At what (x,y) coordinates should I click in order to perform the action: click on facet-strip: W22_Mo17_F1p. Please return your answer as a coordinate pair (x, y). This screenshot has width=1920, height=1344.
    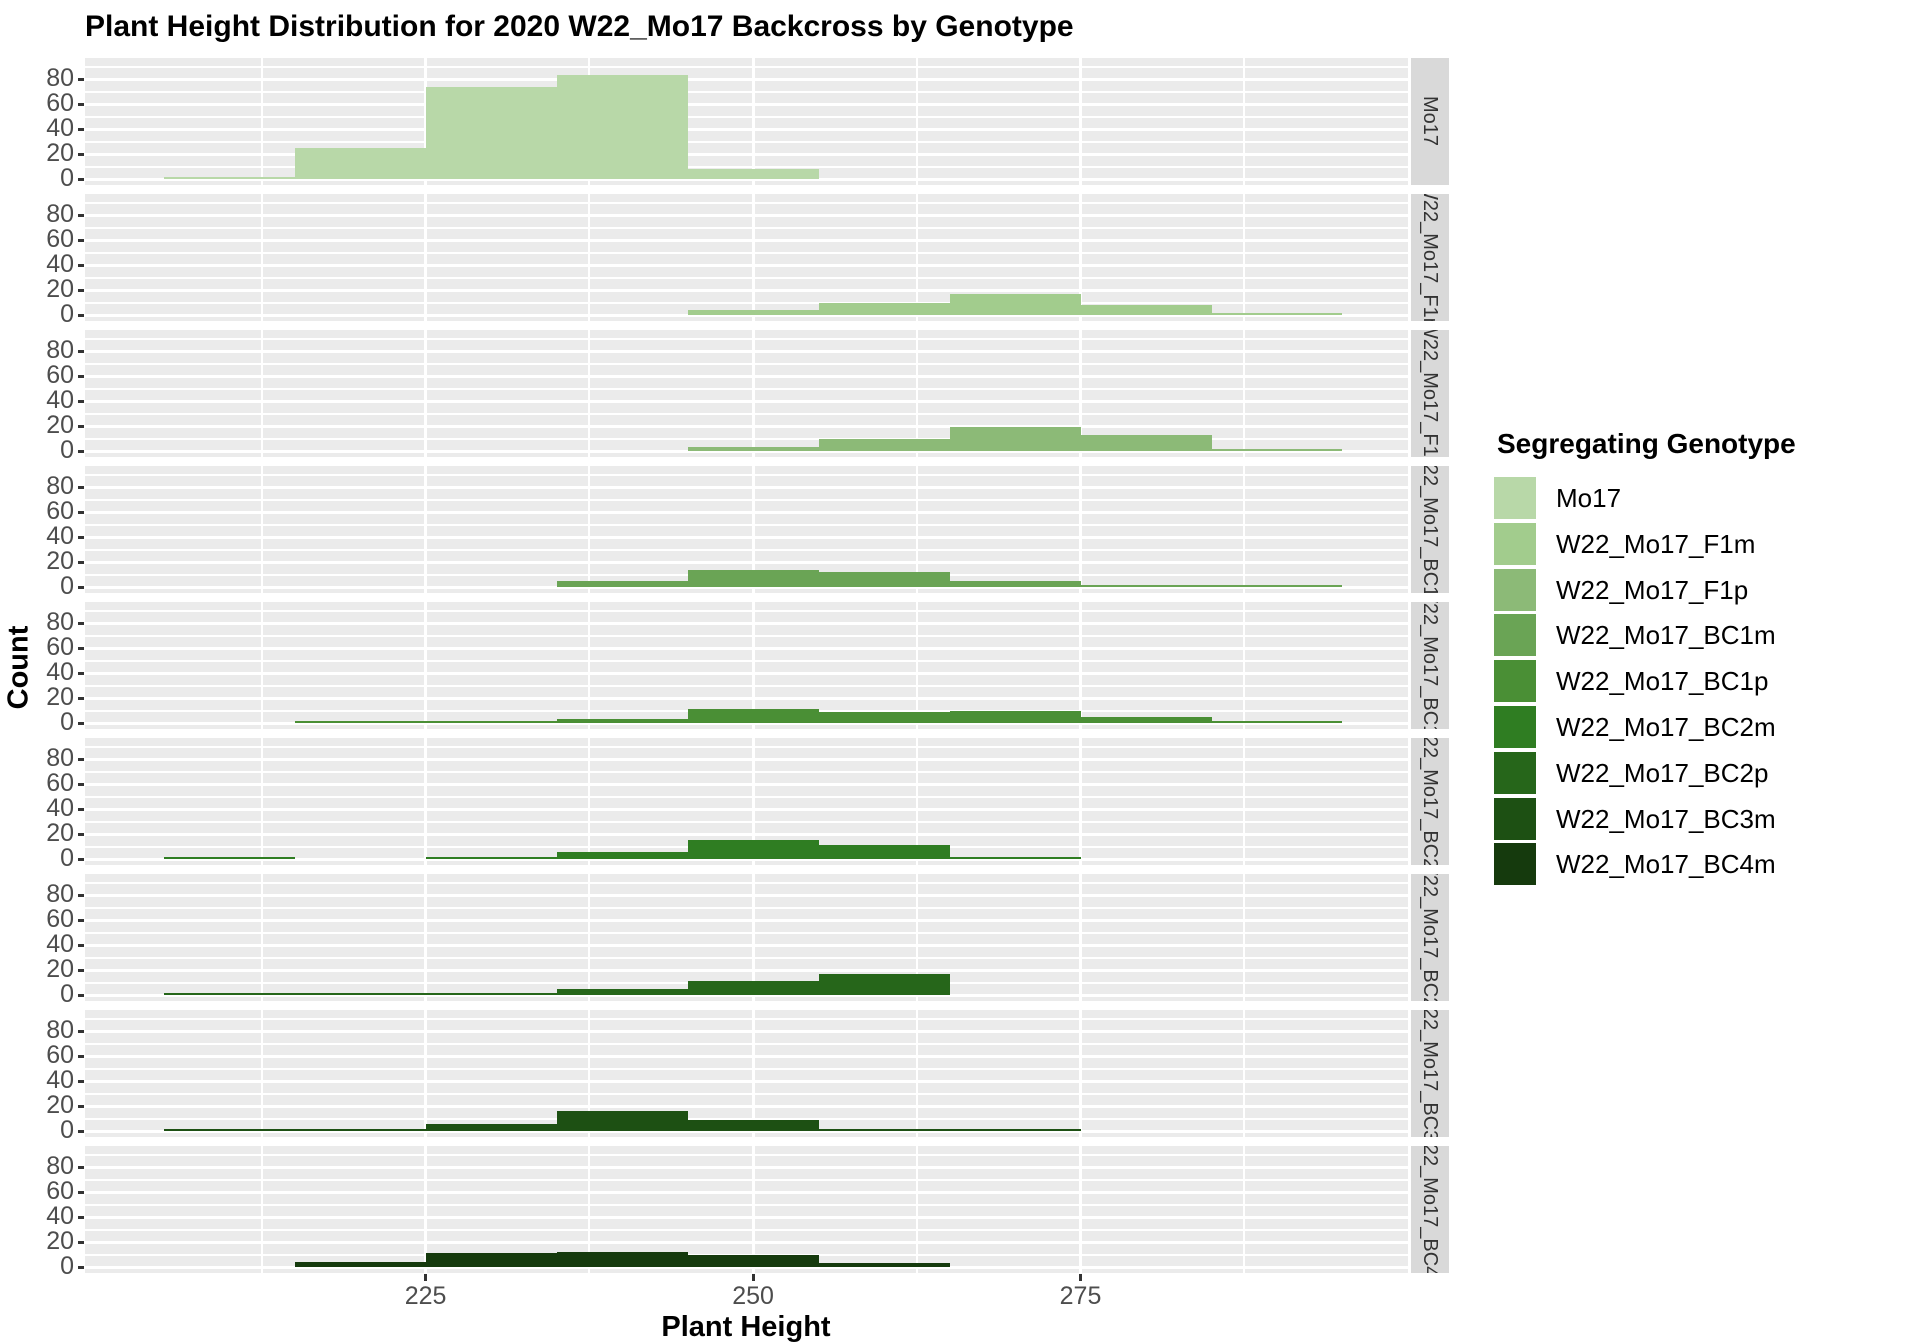
    Looking at the image, I should click on (1430, 393).